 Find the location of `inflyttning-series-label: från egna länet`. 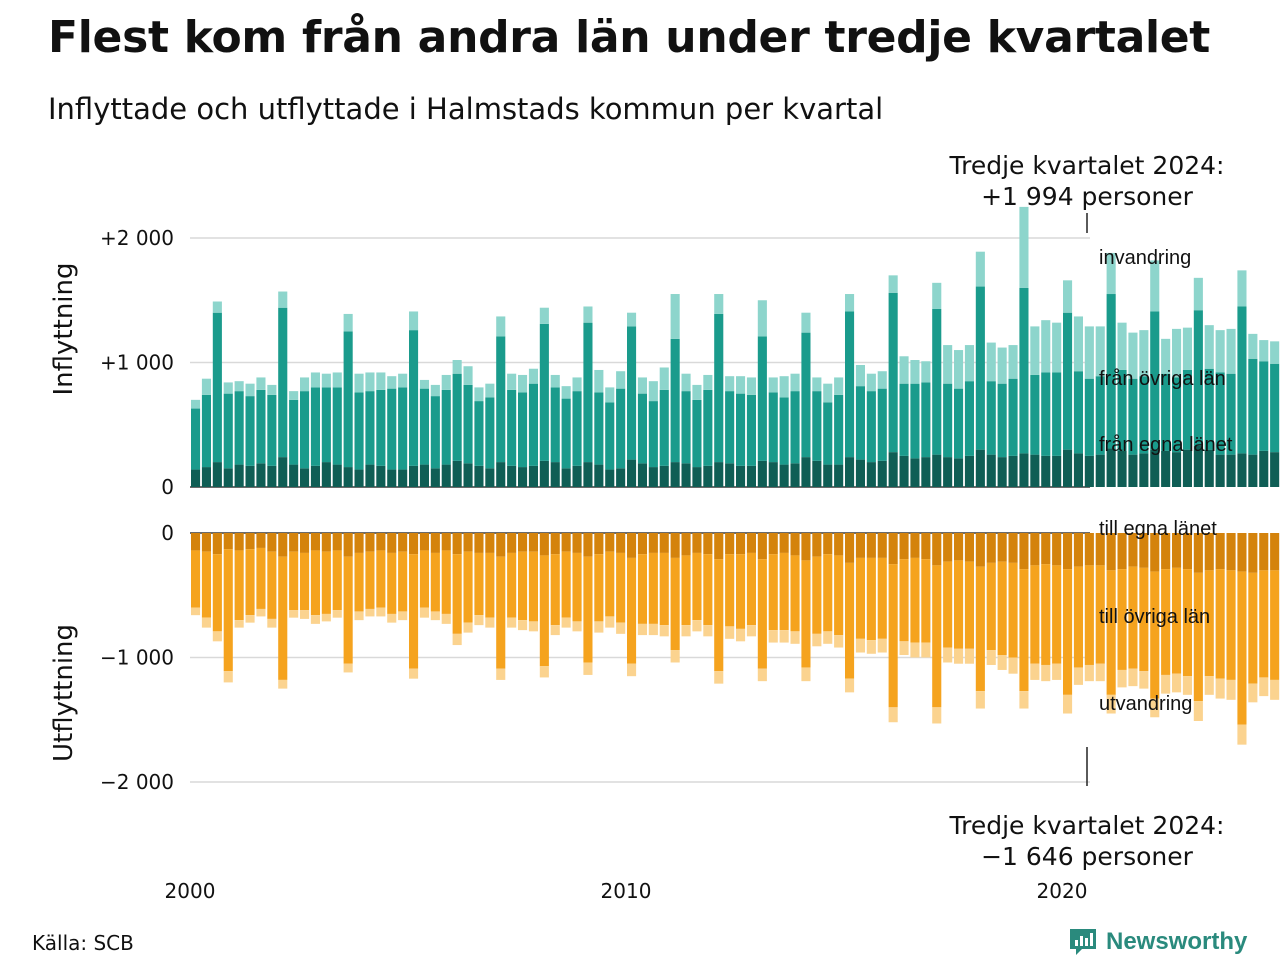

inflyttning-series-label: från egna länet is located at coordinates (1166, 445).